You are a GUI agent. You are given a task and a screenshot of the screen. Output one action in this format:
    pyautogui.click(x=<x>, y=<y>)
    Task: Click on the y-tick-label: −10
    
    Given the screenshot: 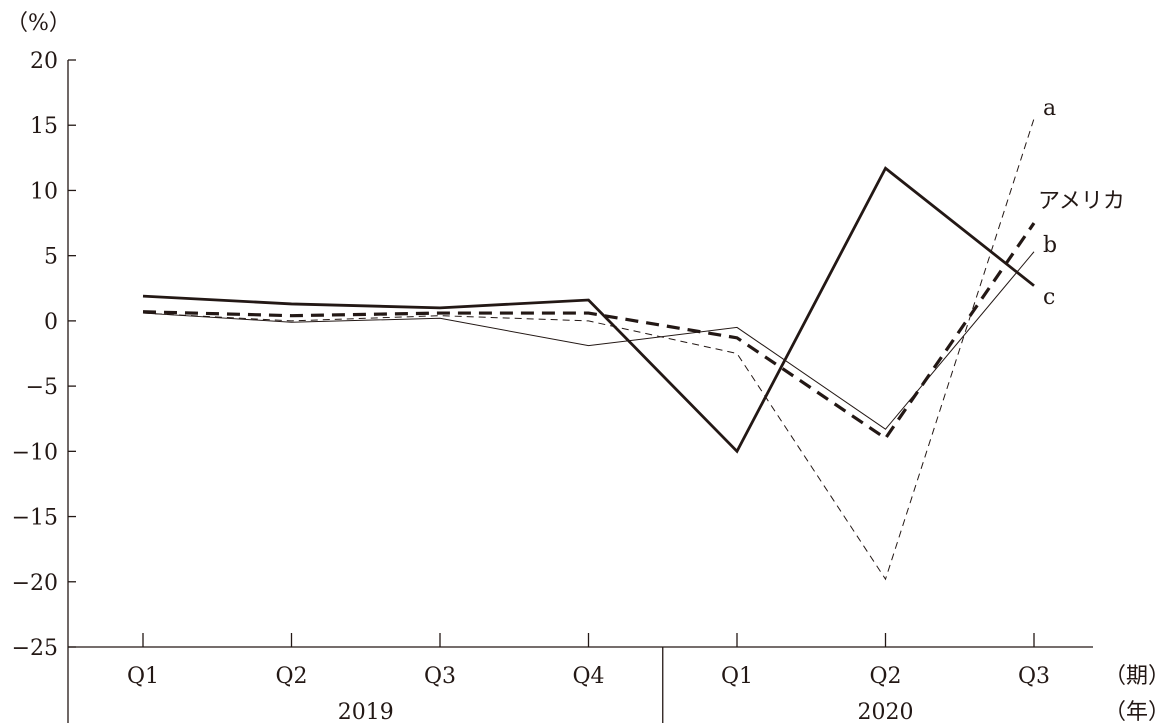 What is the action you would take?
    pyautogui.click(x=35, y=452)
    